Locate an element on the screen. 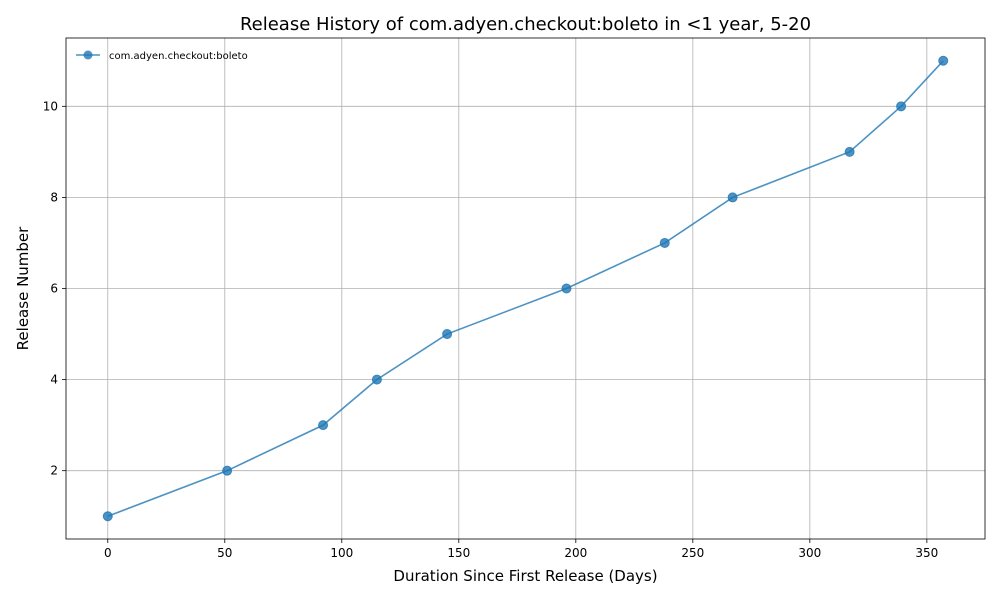 Image resolution: width=1000 pixels, height=600 pixels. y-axis-title: Release Number is located at coordinates (23, 288).